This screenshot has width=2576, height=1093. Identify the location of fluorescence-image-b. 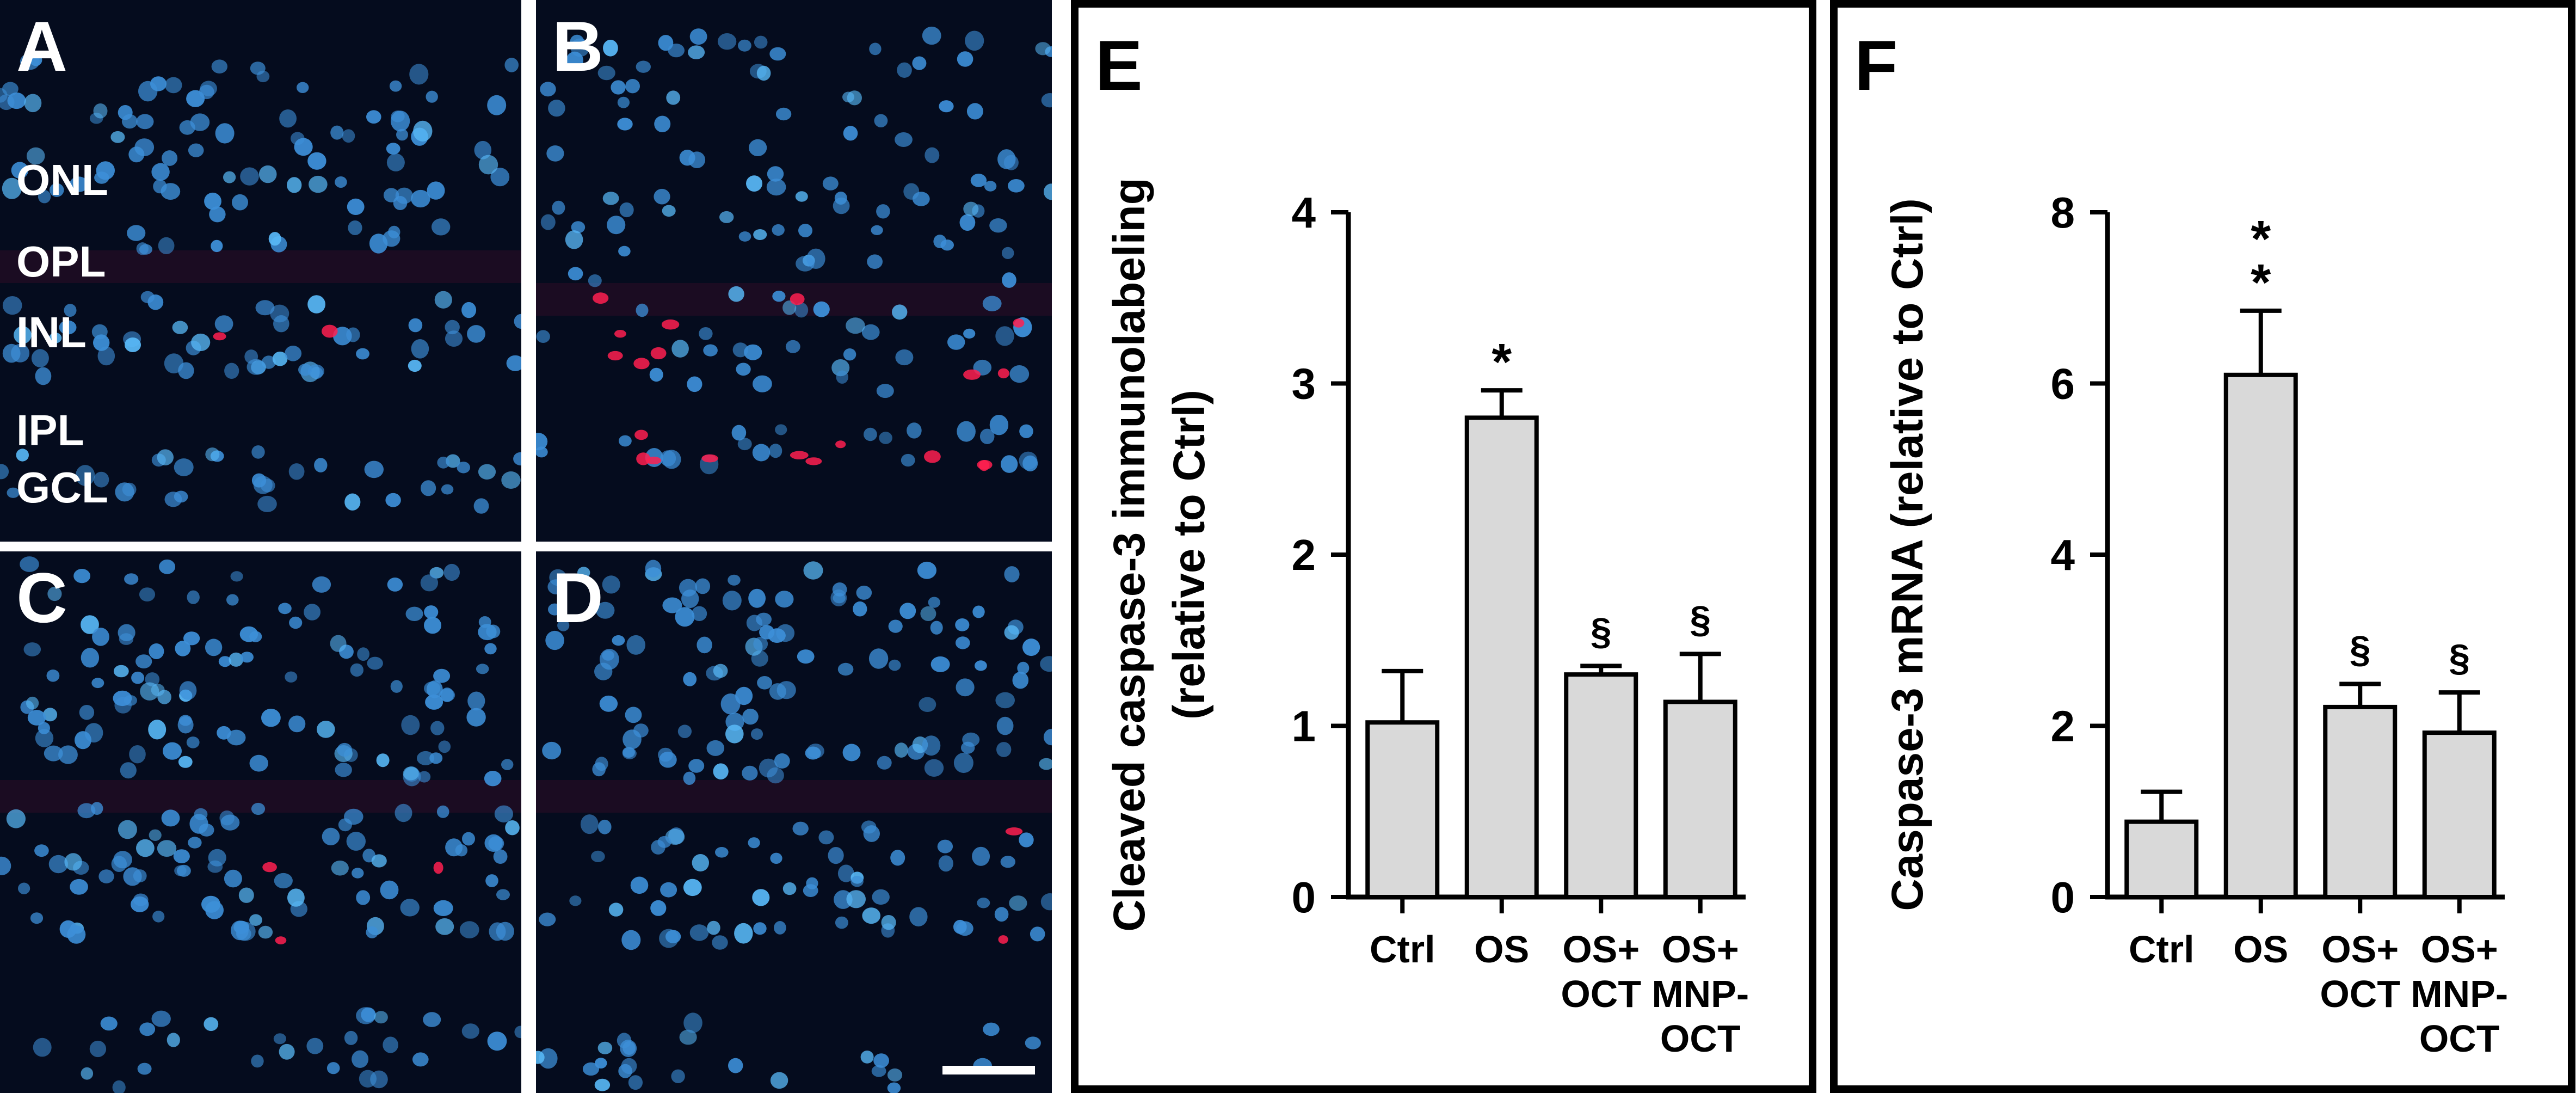
(794, 271).